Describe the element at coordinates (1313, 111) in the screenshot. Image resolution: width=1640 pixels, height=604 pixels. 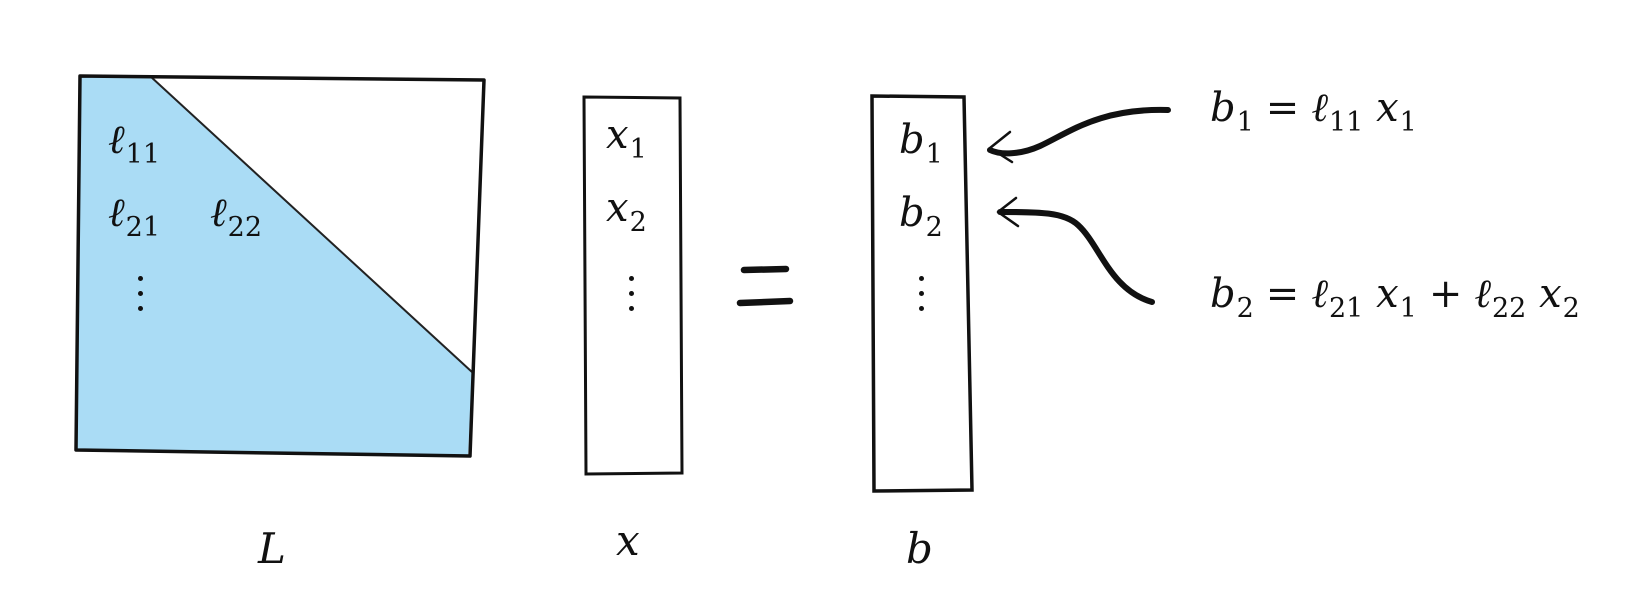
I see `equation-b1: b1 = ℓ11 x1` at that location.